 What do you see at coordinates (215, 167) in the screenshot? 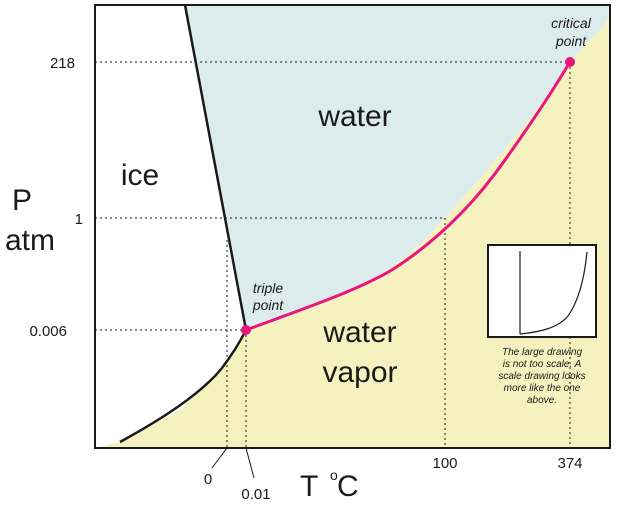
I see `solid-liquid-line` at bounding box center [215, 167].